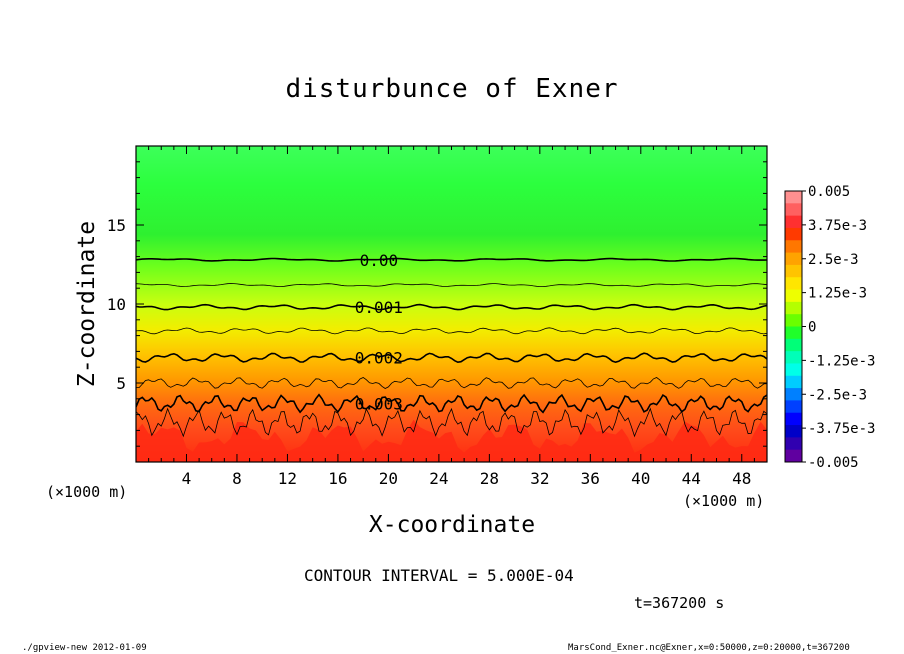  Describe the element at coordinates (640, 478) in the screenshot. I see `x-tick-label: 40` at that location.